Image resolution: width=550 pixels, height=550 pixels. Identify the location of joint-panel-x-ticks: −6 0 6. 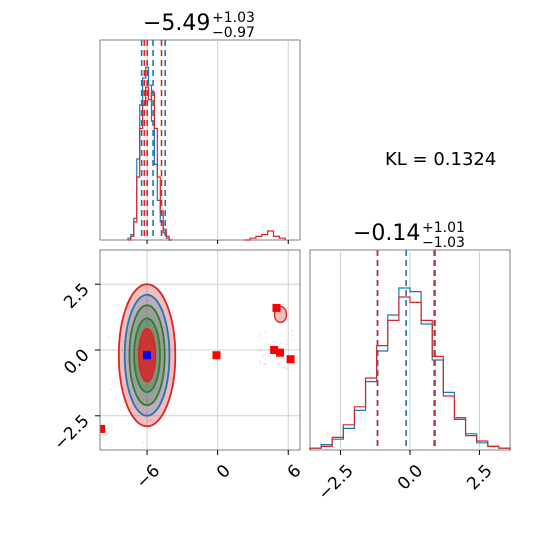
(218, 471).